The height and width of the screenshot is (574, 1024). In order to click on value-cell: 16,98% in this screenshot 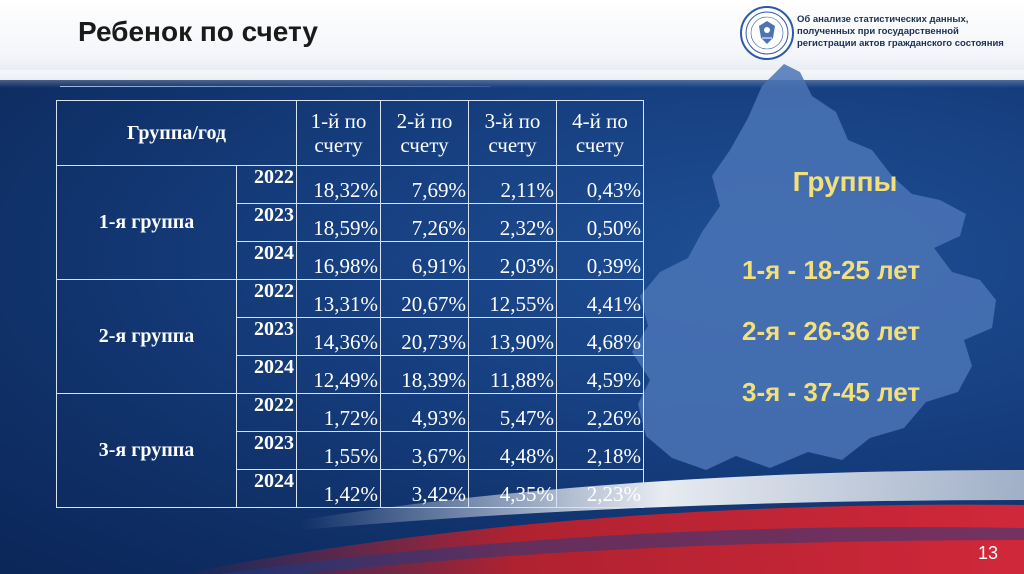, I will do `click(338, 260)`.